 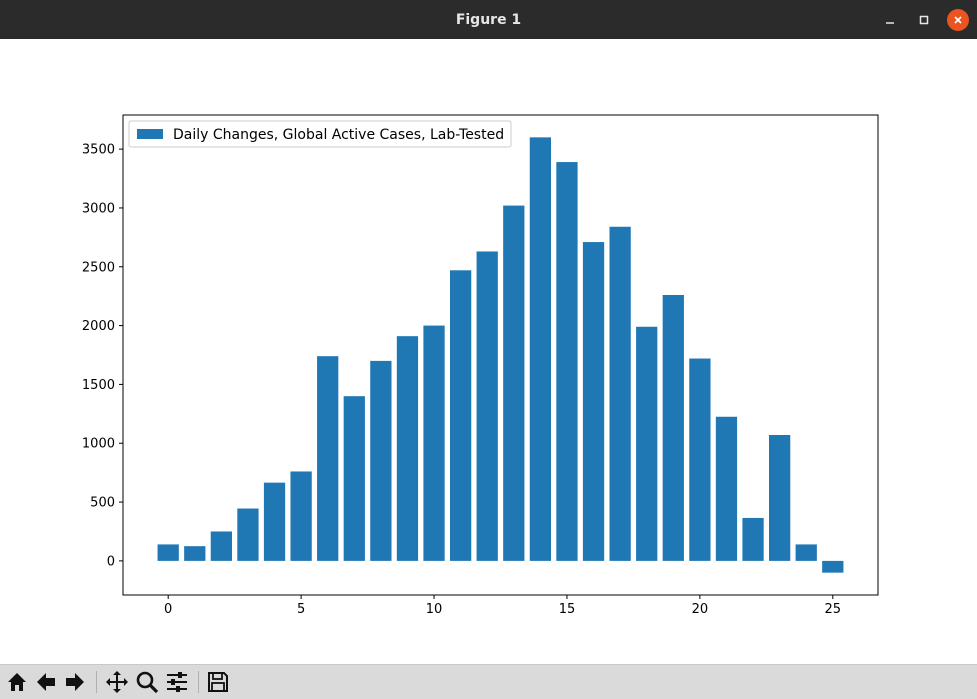 I want to click on y-tick-label: 3500, so click(x=98, y=150).